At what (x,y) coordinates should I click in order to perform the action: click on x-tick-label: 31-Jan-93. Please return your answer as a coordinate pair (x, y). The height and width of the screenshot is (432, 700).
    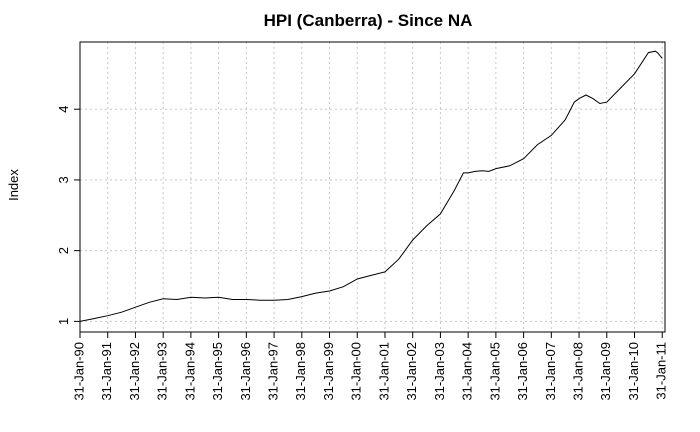
    Looking at the image, I should click on (162, 371).